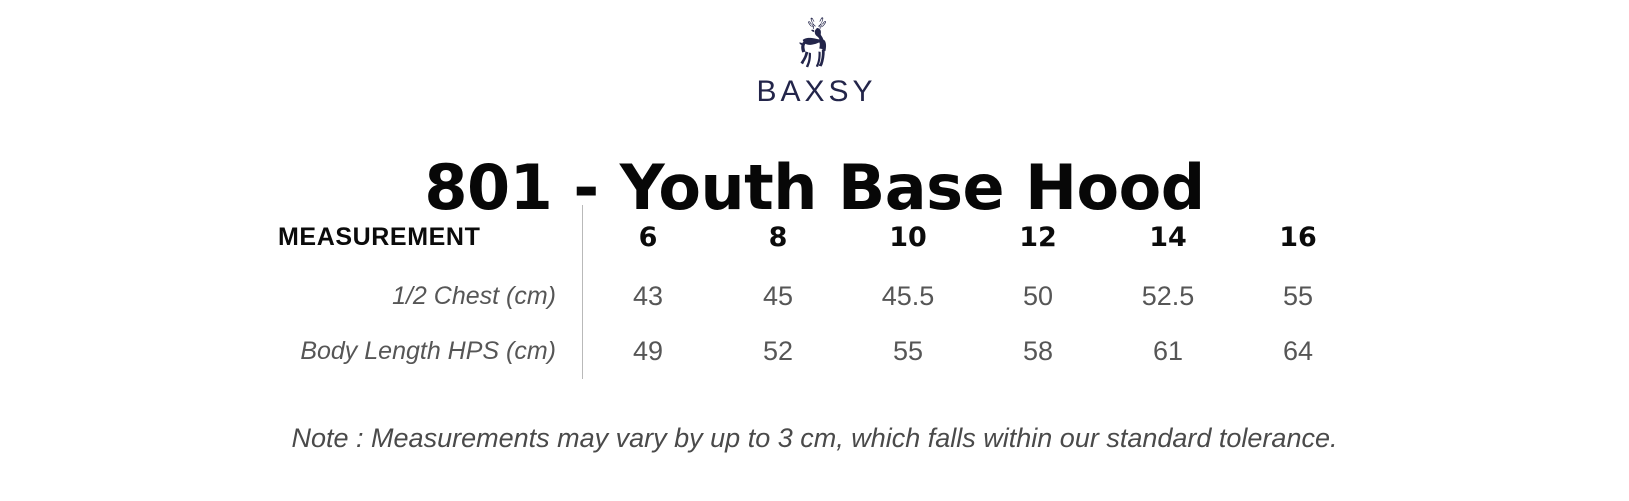 This screenshot has width=1629, height=501. What do you see at coordinates (815, 45) in the screenshot?
I see `stag-deer-icon` at bounding box center [815, 45].